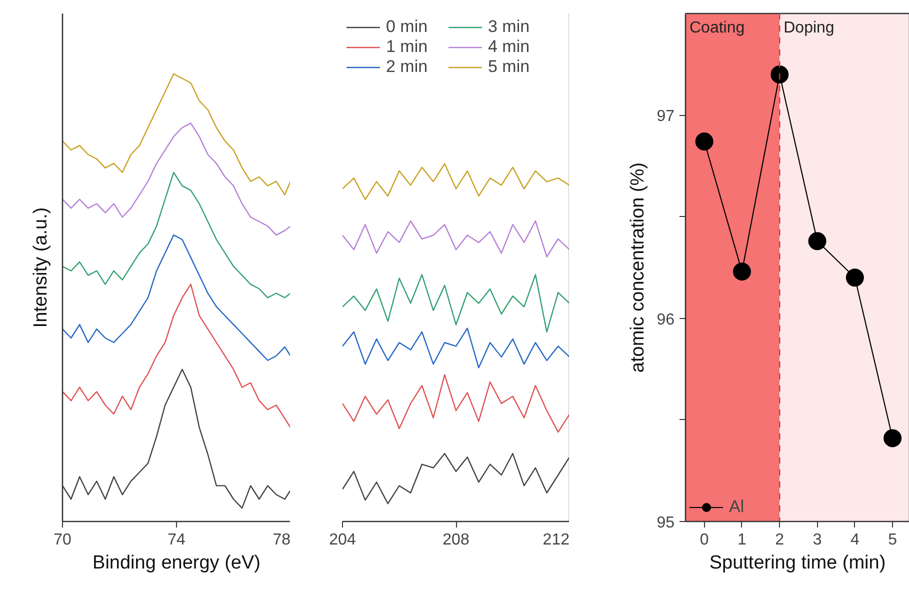 Image resolution: width=909 pixels, height=599 pixels. I want to click on x-axis-title: Sputtering time (min), so click(797, 563).